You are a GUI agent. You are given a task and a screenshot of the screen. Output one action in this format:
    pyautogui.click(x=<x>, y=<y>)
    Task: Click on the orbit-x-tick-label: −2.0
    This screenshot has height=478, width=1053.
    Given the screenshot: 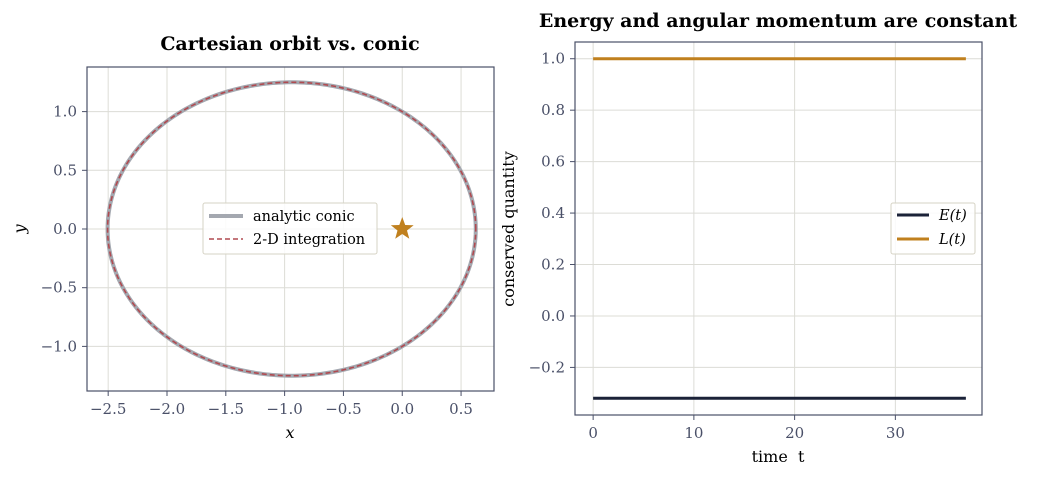 What is the action you would take?
    pyautogui.click(x=167, y=409)
    